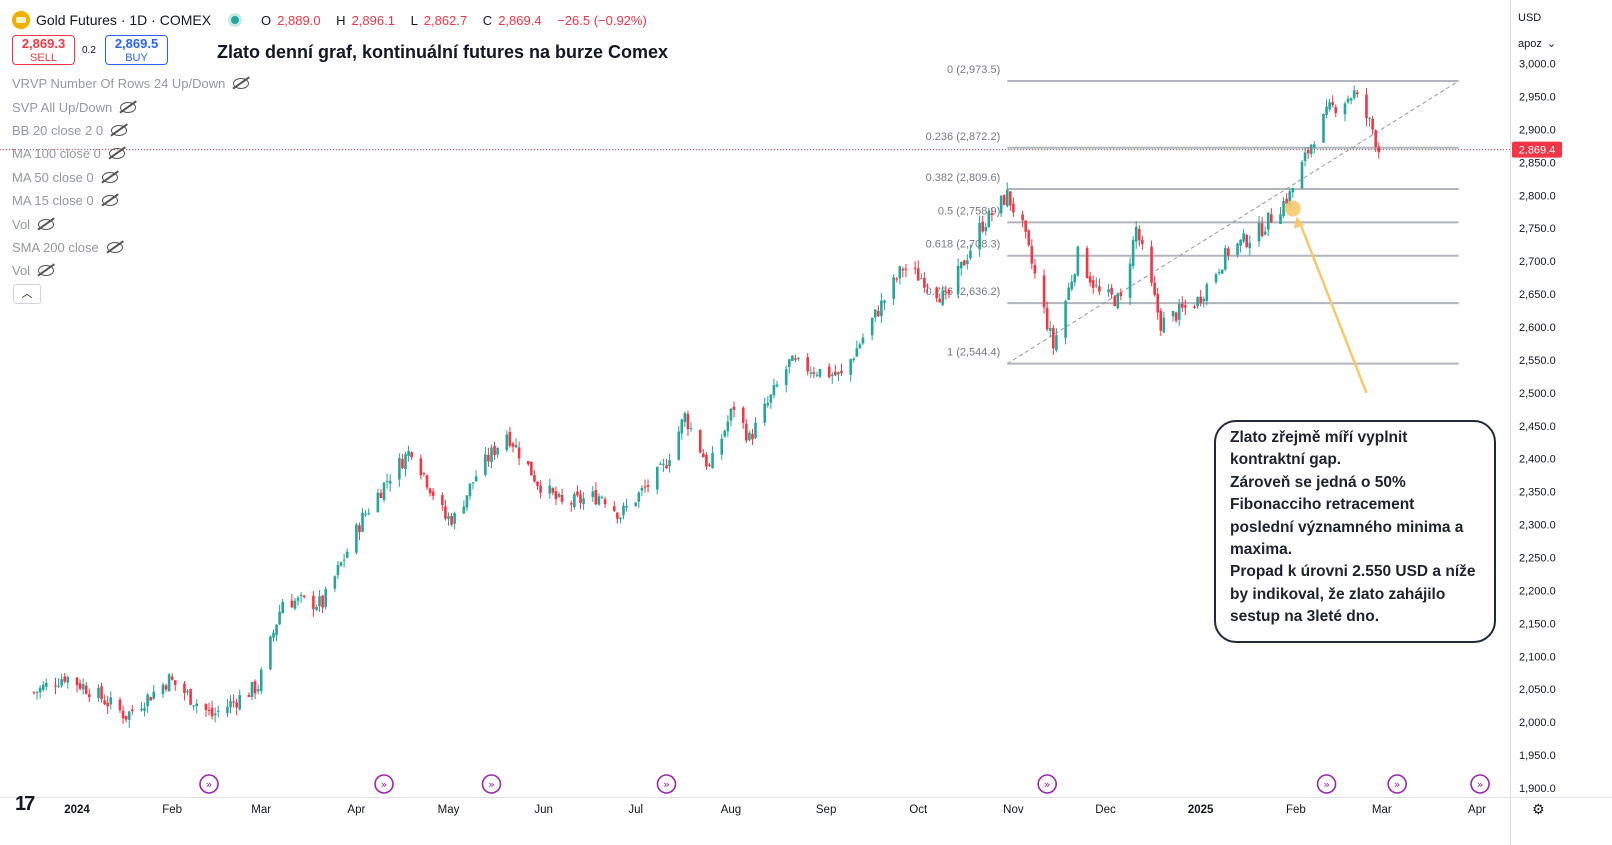  Describe the element at coordinates (1537, 591) in the screenshot. I see `y-tick-label: 2,200.0` at that location.